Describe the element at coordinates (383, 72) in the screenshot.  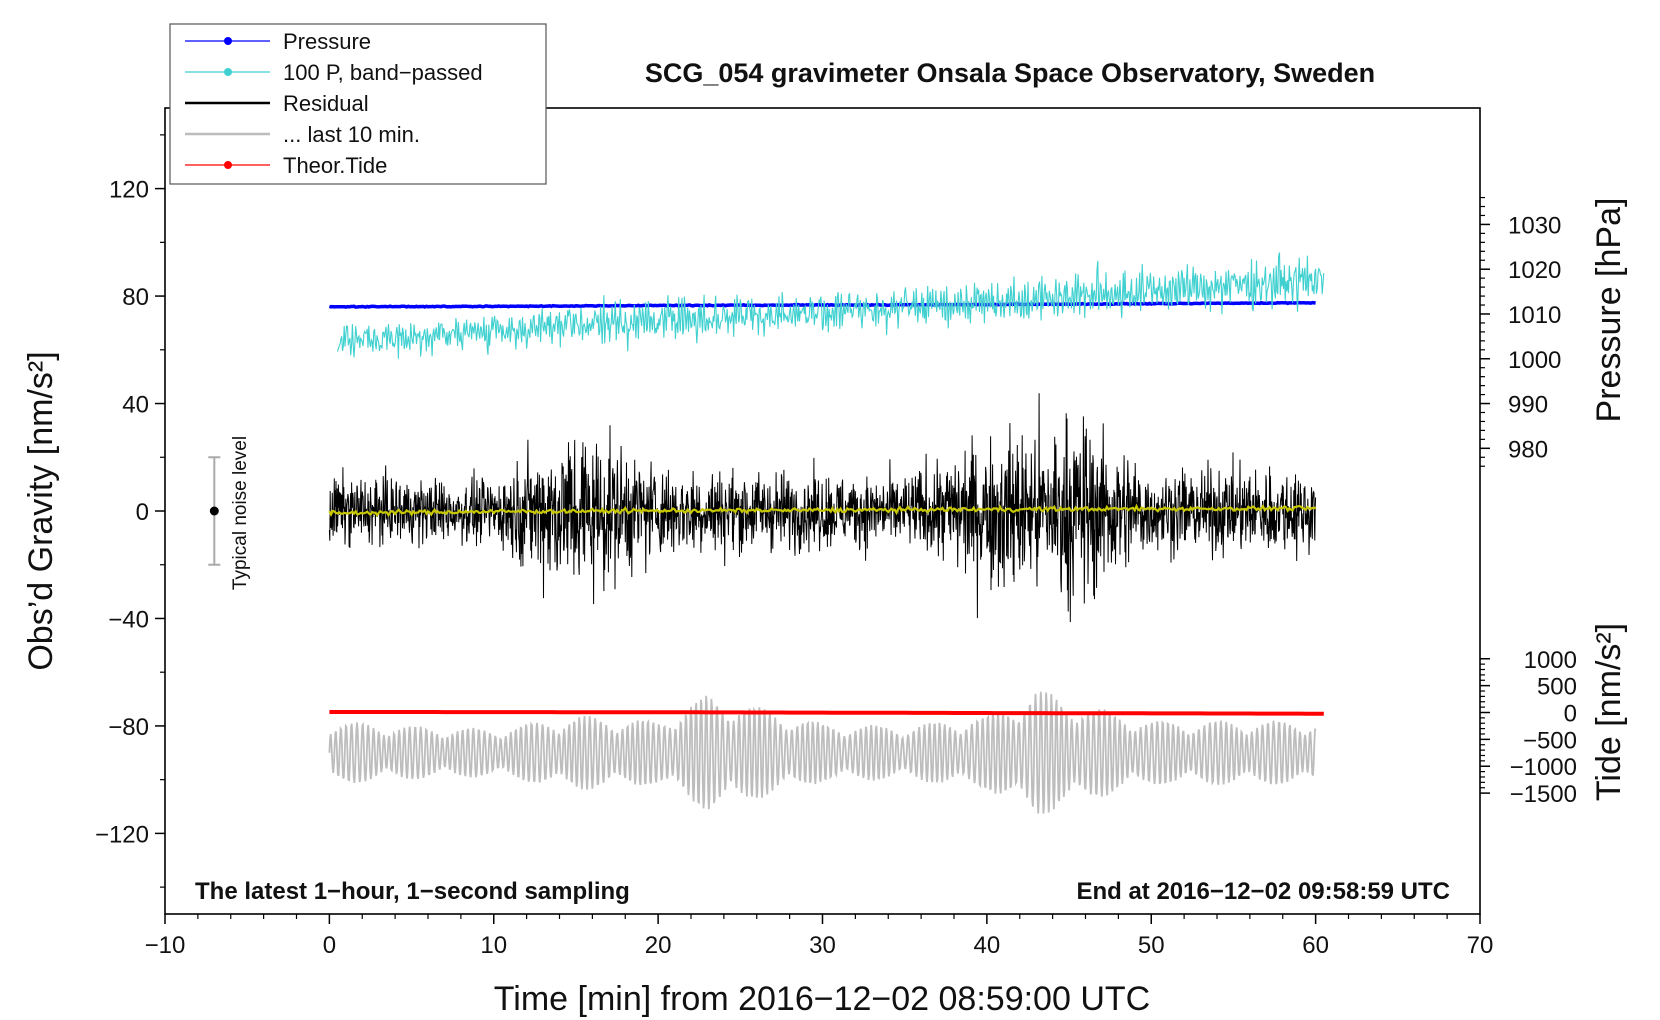
I see `legend-label: 100 P, band−passed` at that location.